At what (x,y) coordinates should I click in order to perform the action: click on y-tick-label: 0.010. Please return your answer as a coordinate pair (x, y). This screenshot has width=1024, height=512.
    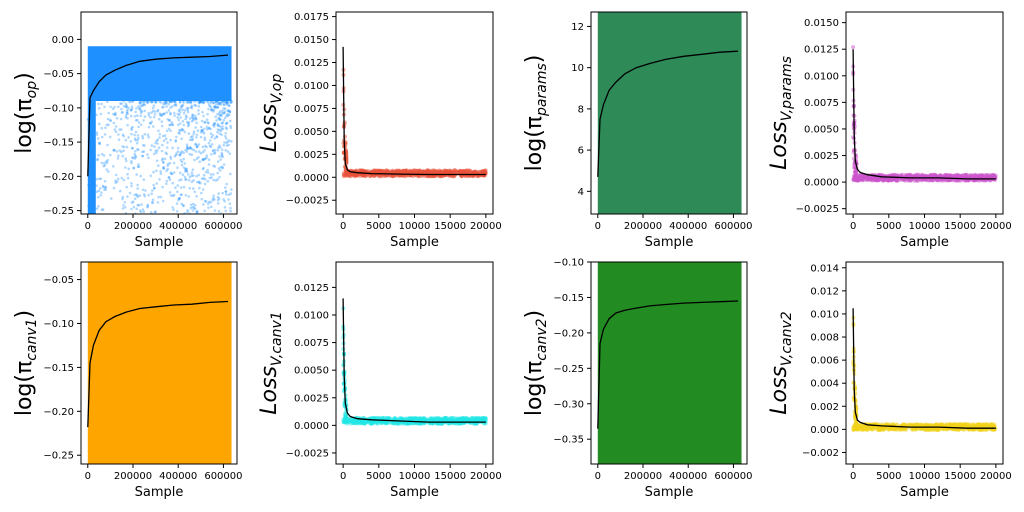
    Looking at the image, I should click on (824, 314).